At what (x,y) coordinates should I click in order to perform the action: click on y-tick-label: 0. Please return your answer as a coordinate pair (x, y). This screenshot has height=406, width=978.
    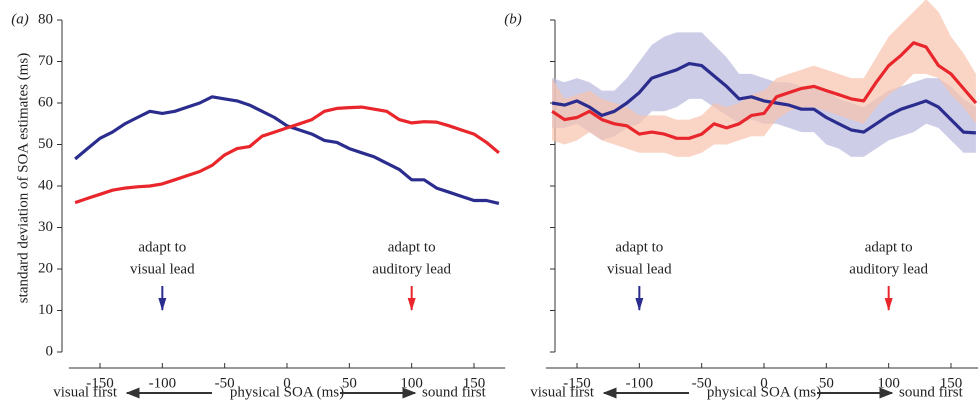
    Looking at the image, I should click on (50, 351).